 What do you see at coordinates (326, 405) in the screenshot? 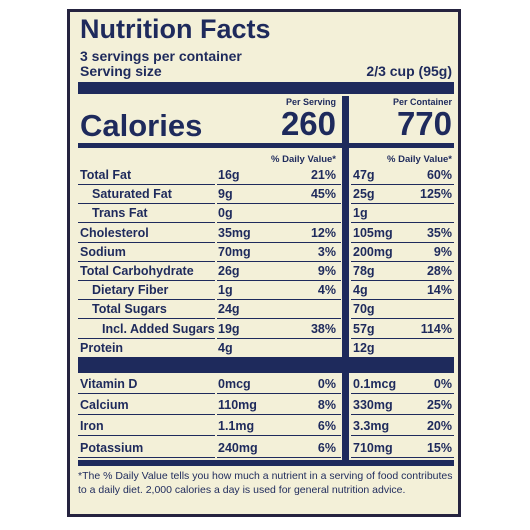
I see `serving-dv: 8%` at bounding box center [326, 405].